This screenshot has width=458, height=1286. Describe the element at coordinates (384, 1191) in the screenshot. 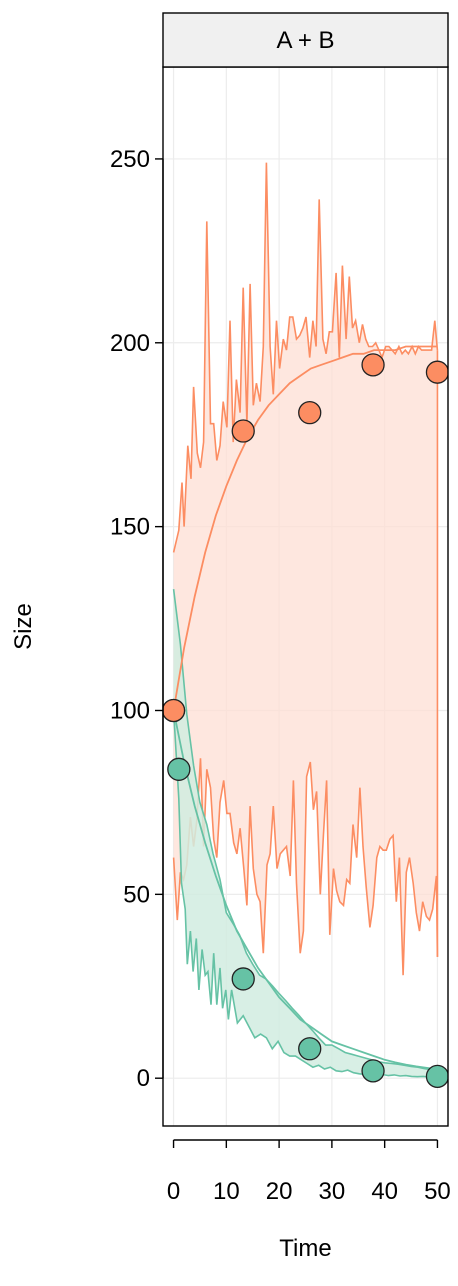

I see `x-tick-label: 40` at that location.